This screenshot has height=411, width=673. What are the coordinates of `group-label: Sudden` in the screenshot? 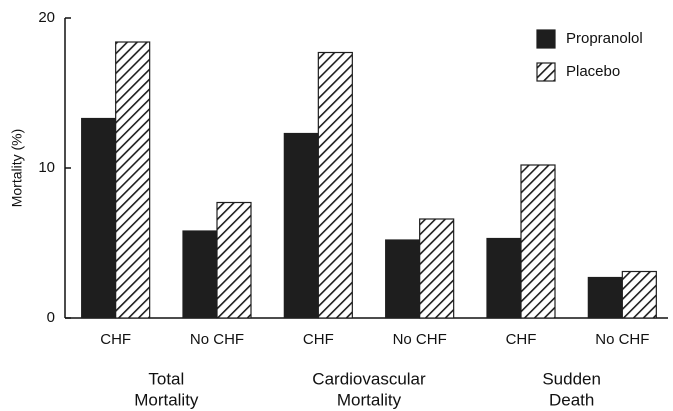 It's located at (571, 378).